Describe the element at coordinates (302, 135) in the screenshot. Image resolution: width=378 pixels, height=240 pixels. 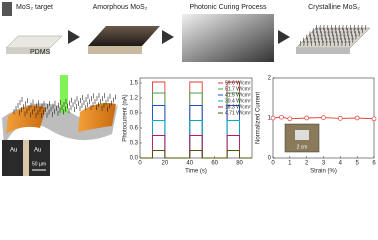
I see `inset-device` at that location.